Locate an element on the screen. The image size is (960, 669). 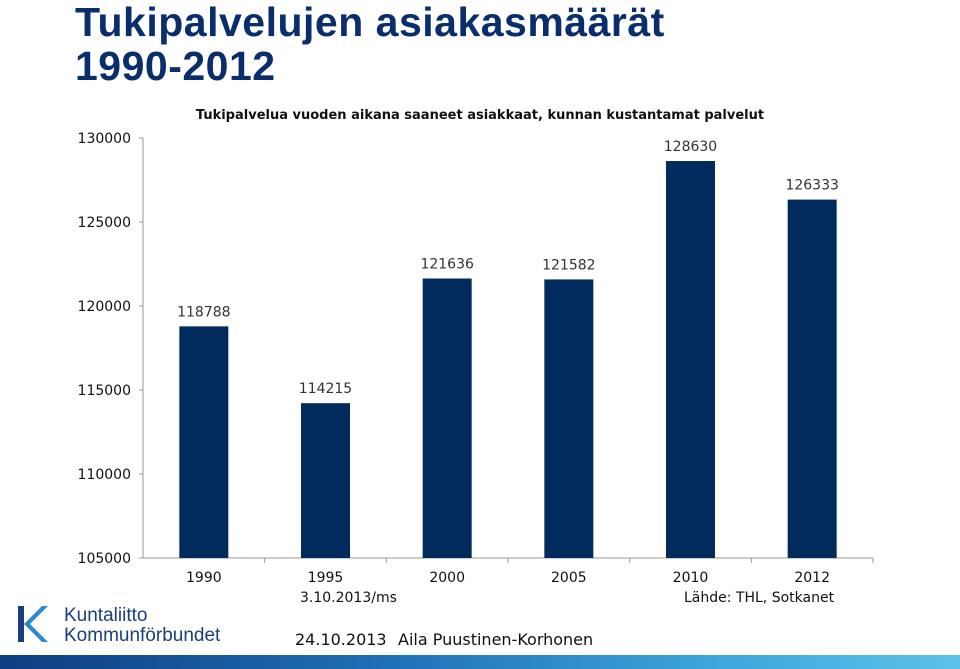
data-label: 121582 is located at coordinates (568, 265).